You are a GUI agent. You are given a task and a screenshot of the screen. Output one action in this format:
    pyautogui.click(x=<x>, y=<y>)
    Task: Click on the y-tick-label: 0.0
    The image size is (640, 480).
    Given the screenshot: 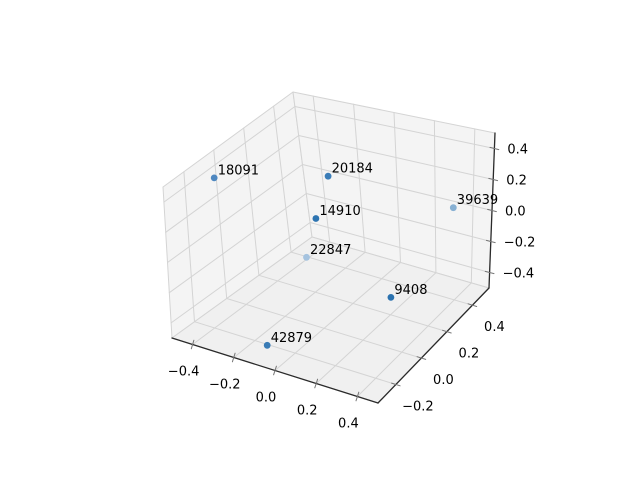 What is the action you would take?
    pyautogui.click(x=443, y=380)
    